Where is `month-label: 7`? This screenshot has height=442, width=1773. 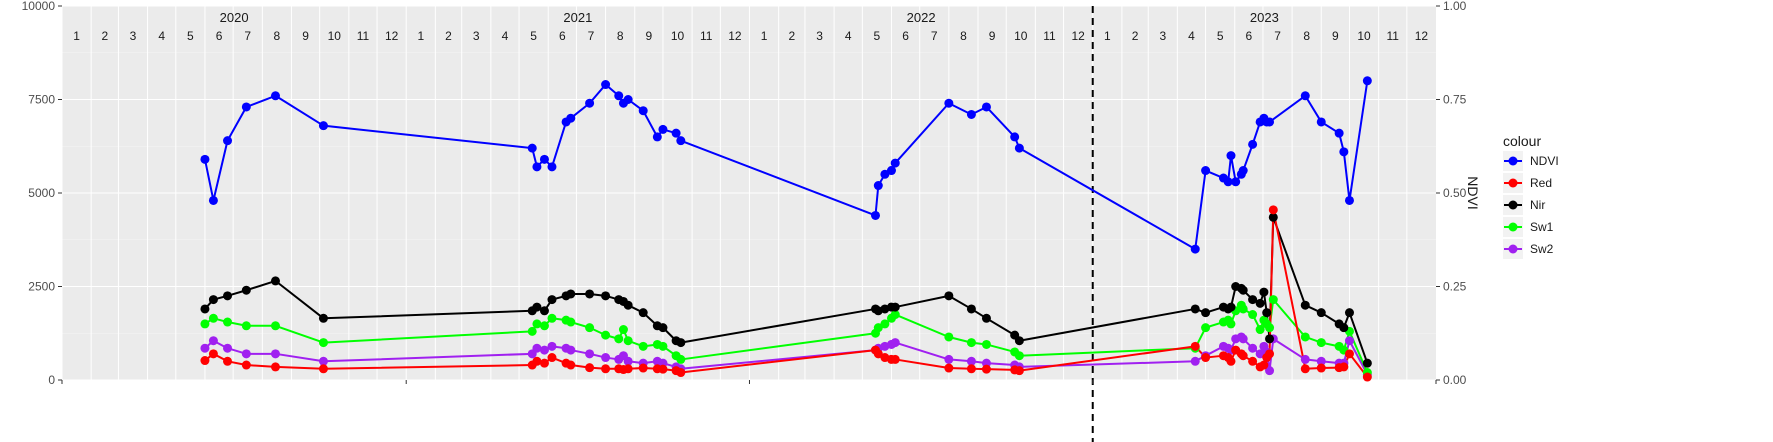
month-label: 7 is located at coordinates (1277, 36).